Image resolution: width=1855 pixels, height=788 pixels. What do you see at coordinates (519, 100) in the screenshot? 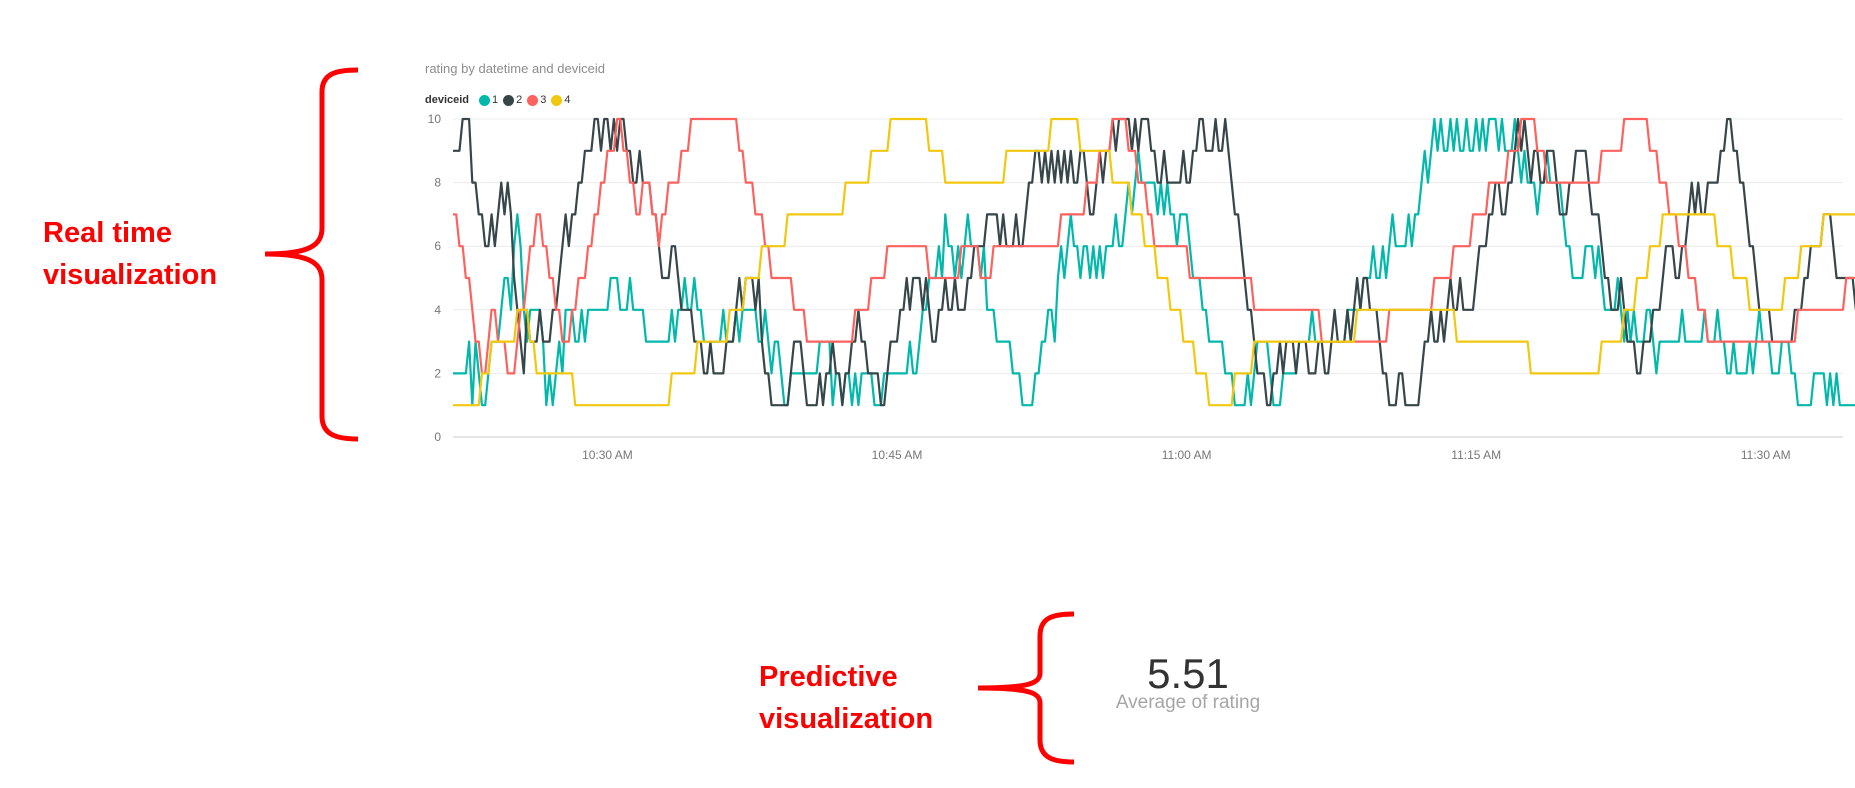
I see `legend-label-2: 2` at bounding box center [519, 100].